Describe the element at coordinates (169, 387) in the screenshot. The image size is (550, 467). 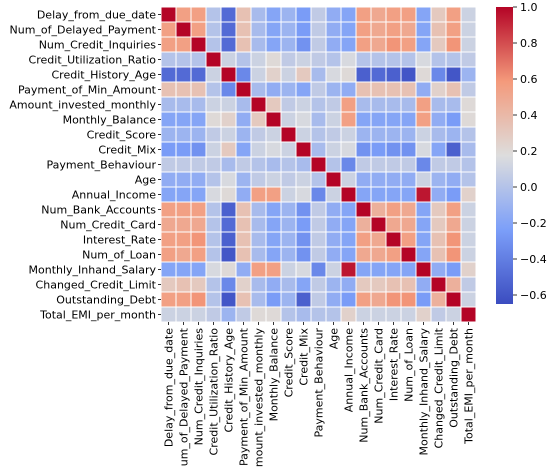
I see `column-label: Delay_from_due_date` at that location.